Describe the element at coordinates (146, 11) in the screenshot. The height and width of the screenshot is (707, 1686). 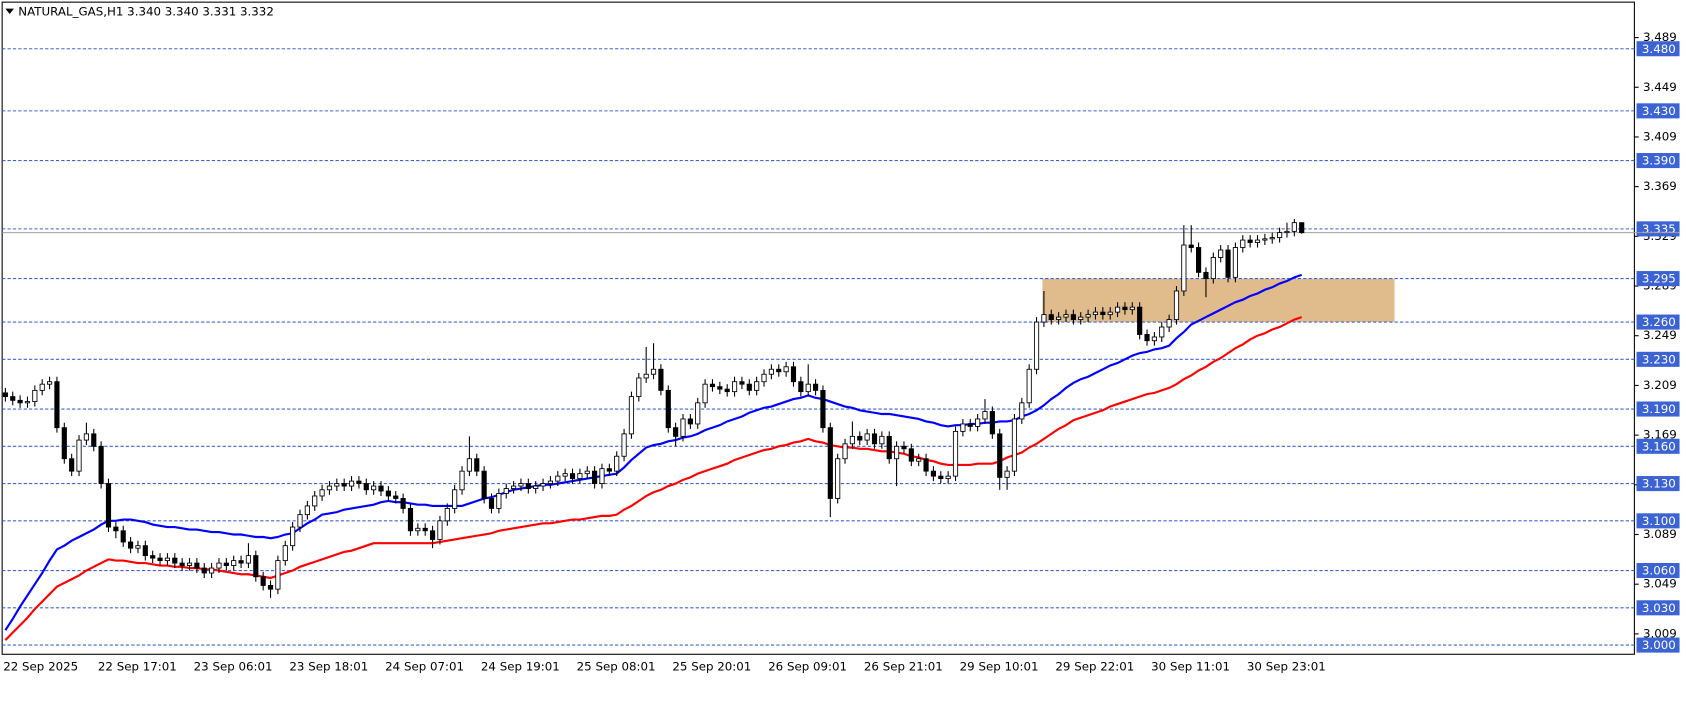
I see `chart-title: NATURAL_GAS,H1 3.340 3.340 3.331 3.332` at that location.